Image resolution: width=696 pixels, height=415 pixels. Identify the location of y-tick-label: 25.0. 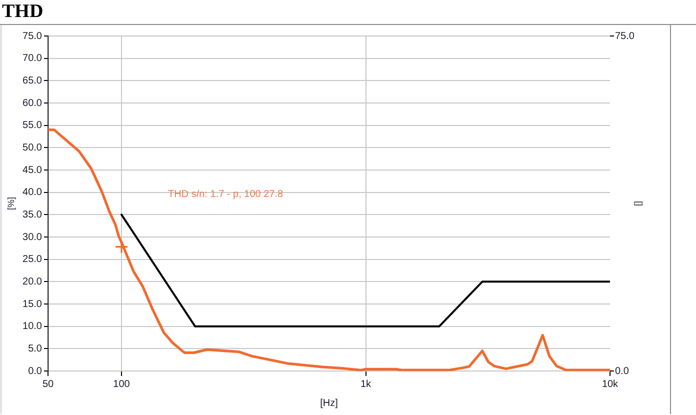
(32, 260).